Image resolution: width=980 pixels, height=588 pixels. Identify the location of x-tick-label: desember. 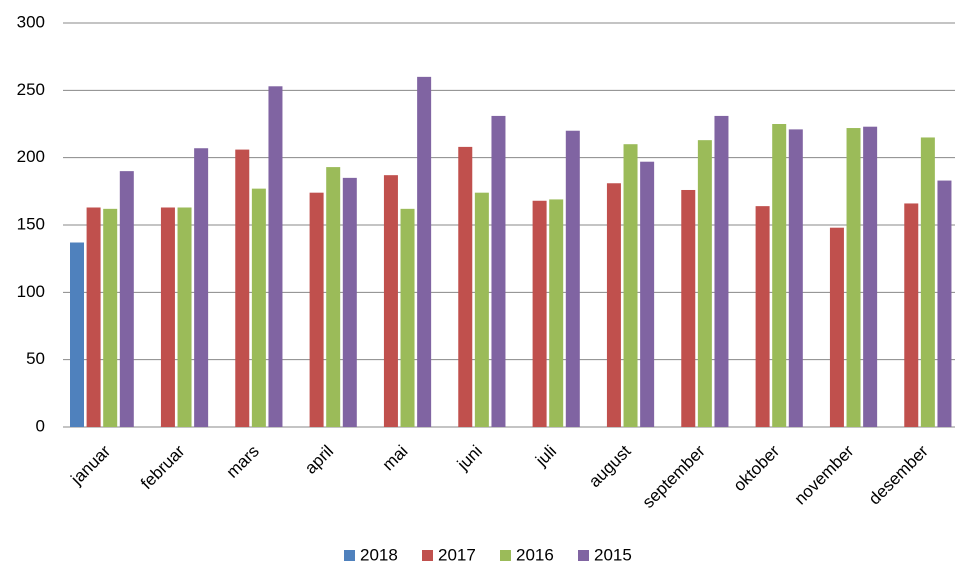
(898, 474).